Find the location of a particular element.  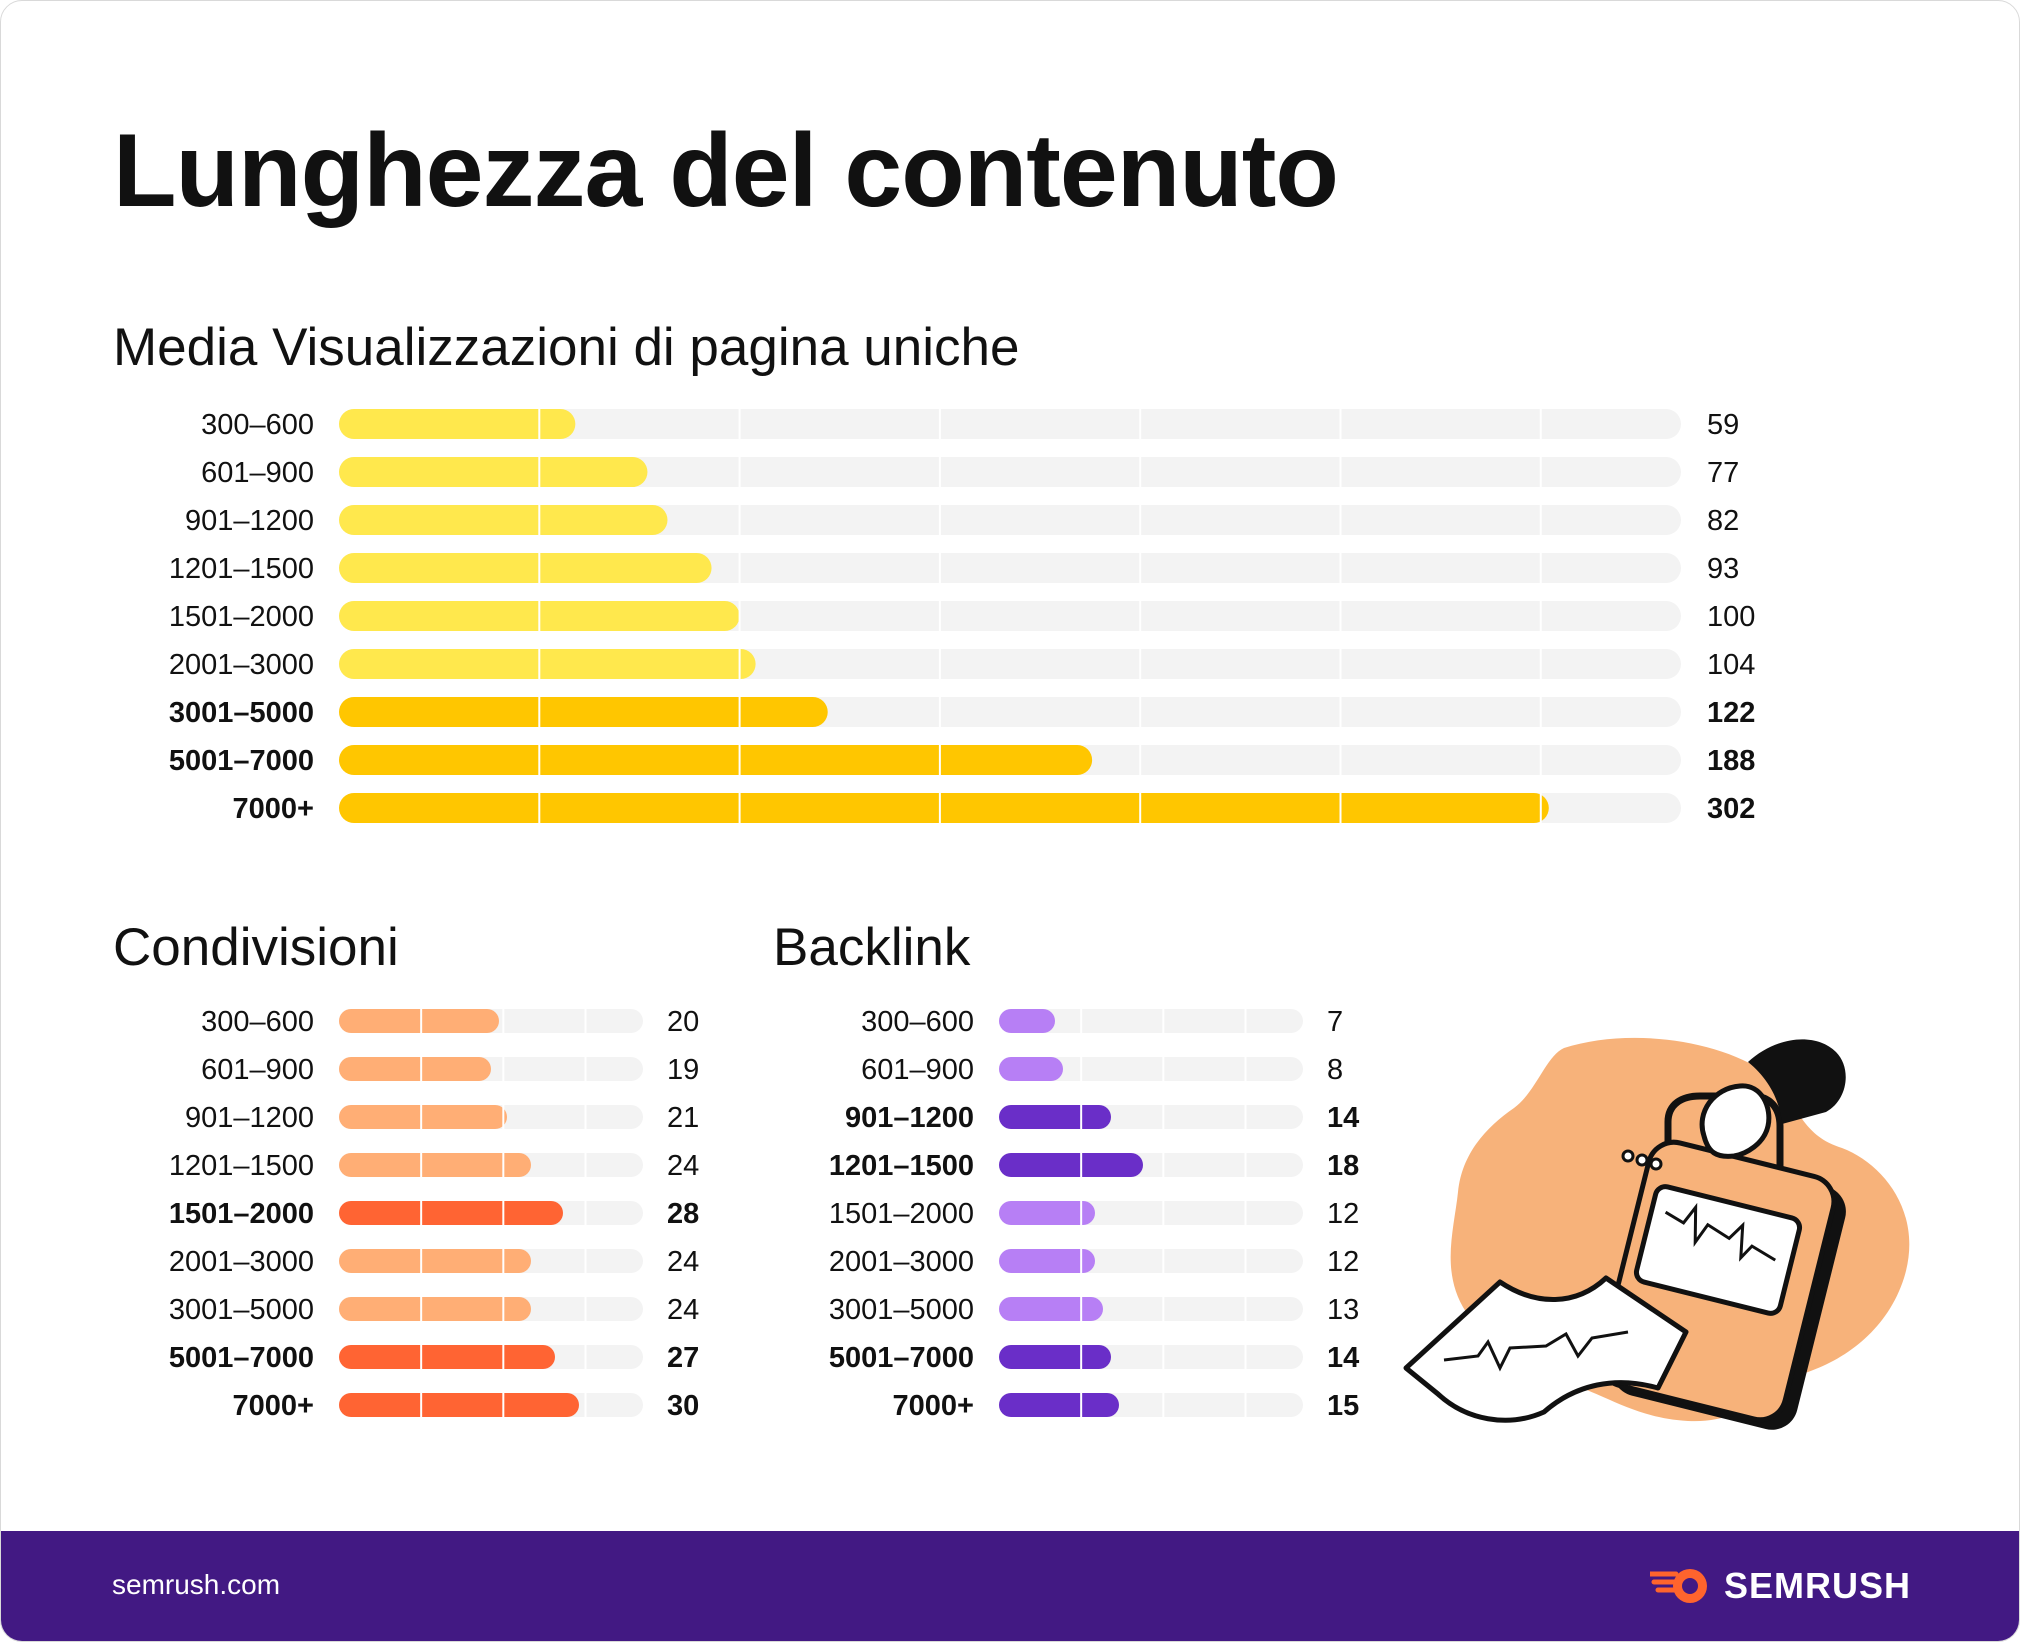

shares-value-label: 19 is located at coordinates (683, 1070).